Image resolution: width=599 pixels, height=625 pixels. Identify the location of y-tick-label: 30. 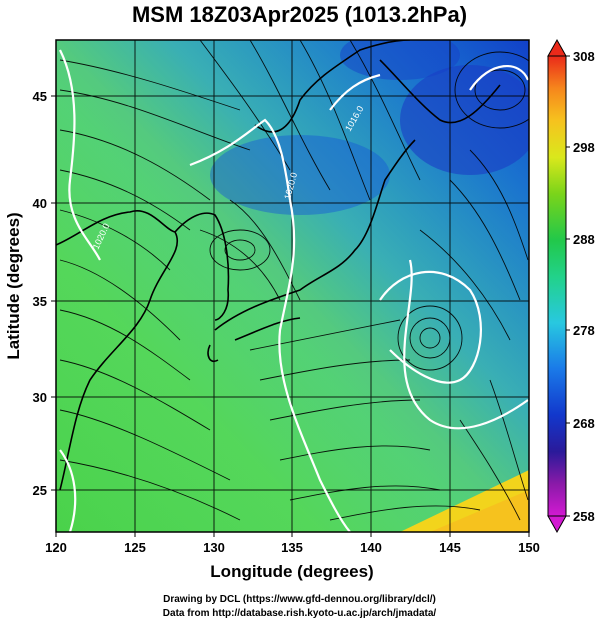
(40, 397).